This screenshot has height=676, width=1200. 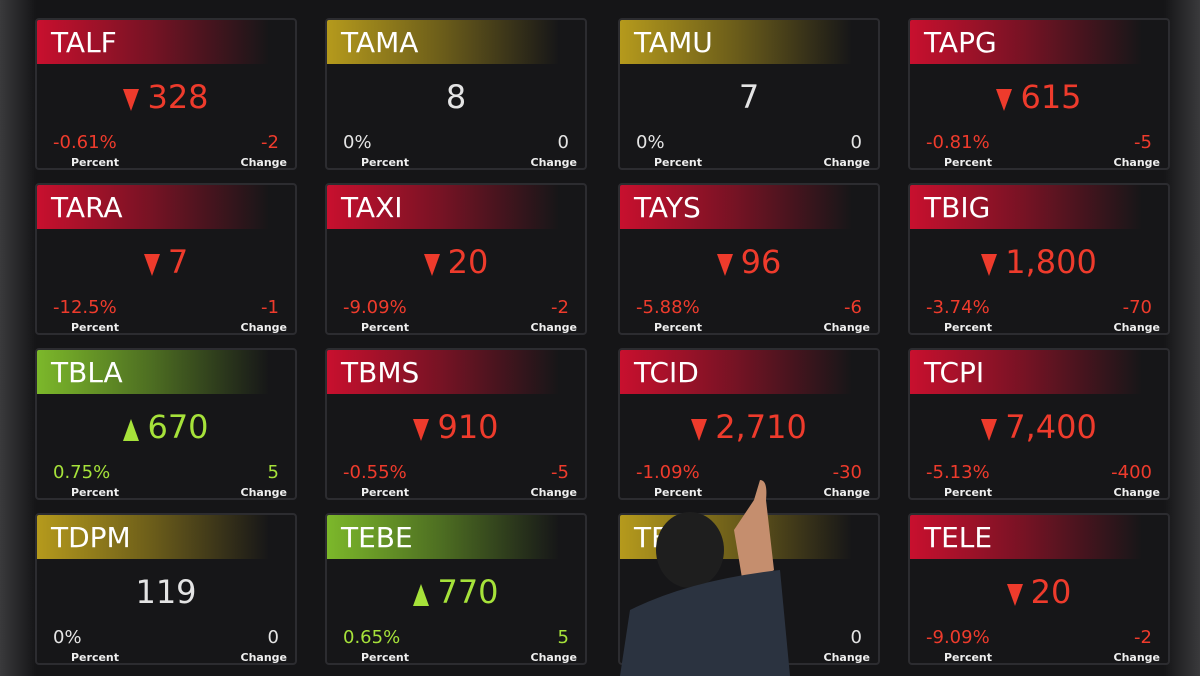 What do you see at coordinates (958, 472) in the screenshot?
I see `percent-value: -5.13%` at bounding box center [958, 472].